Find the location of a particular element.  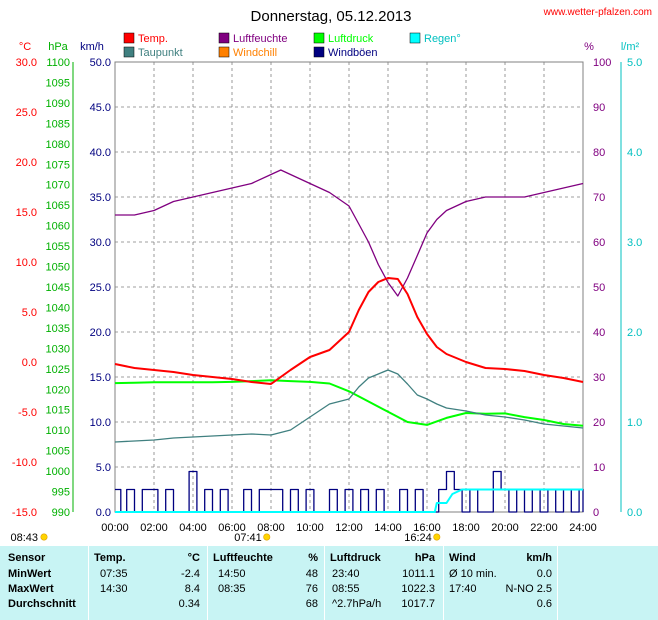

row-label: MaxWert is located at coordinates (31, 589).